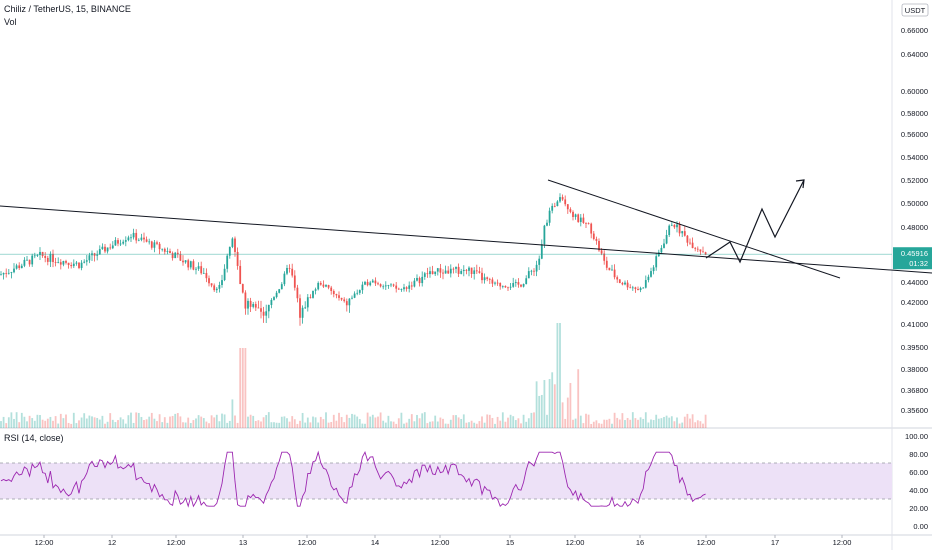 The width and height of the screenshot is (932, 555). Describe the element at coordinates (916, 436) in the screenshot. I see `rsi-tick-label: 100.00` at that location.